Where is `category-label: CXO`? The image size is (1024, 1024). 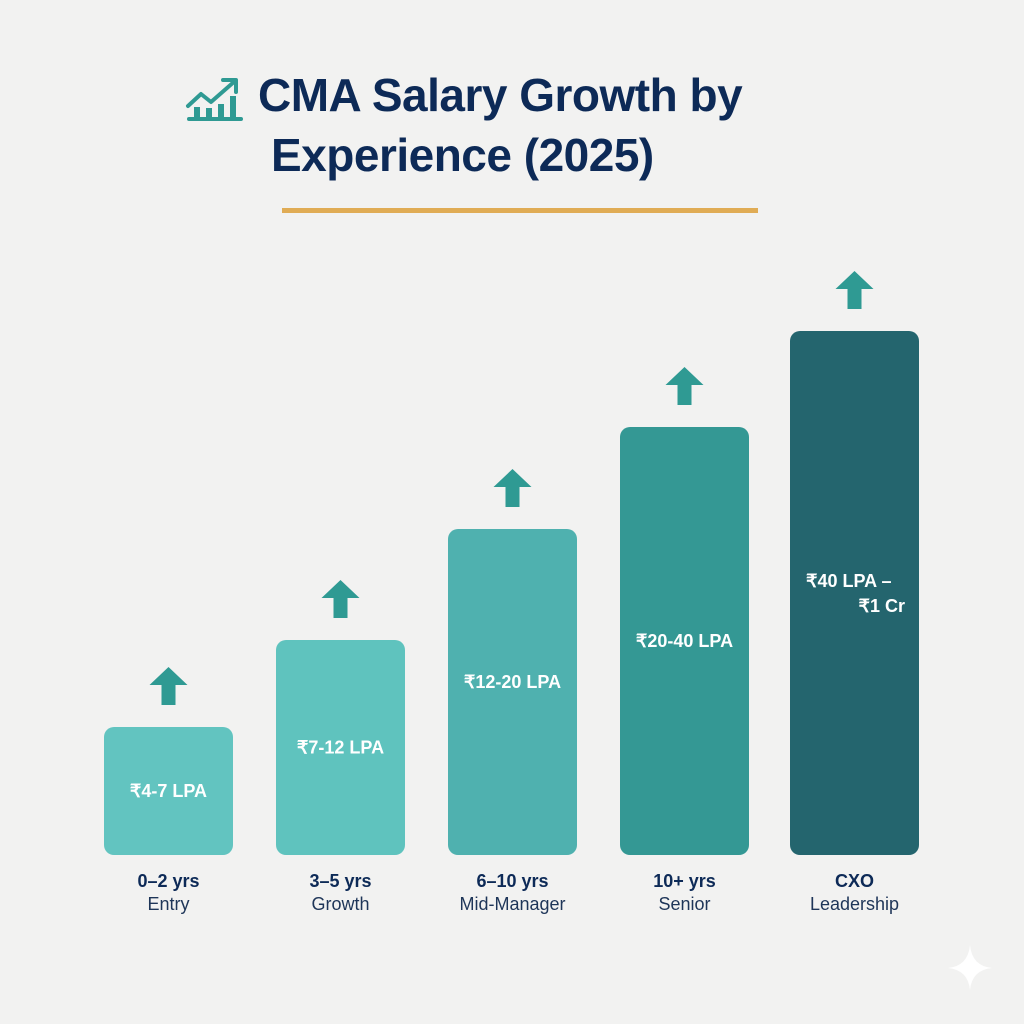
category-label: CXO is located at coordinates (854, 881).